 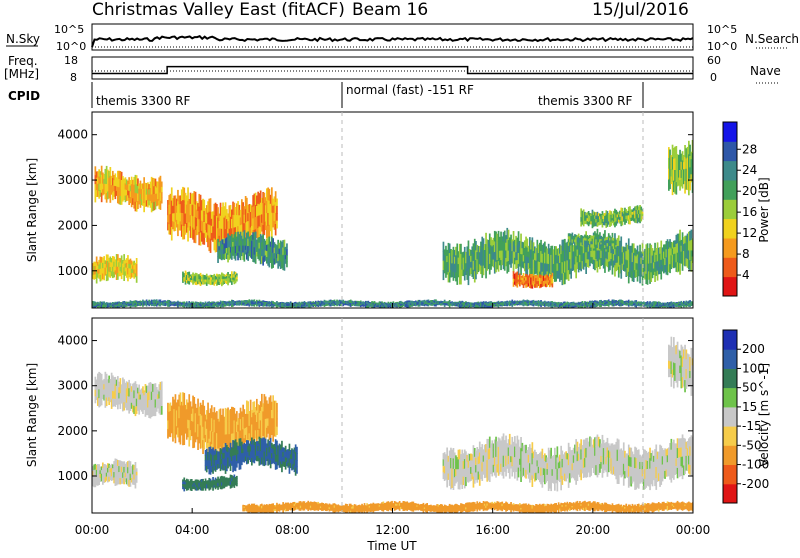 What do you see at coordinates (722, 29) in the screenshot?
I see `noise-tick-right-top: 10^5` at bounding box center [722, 29].